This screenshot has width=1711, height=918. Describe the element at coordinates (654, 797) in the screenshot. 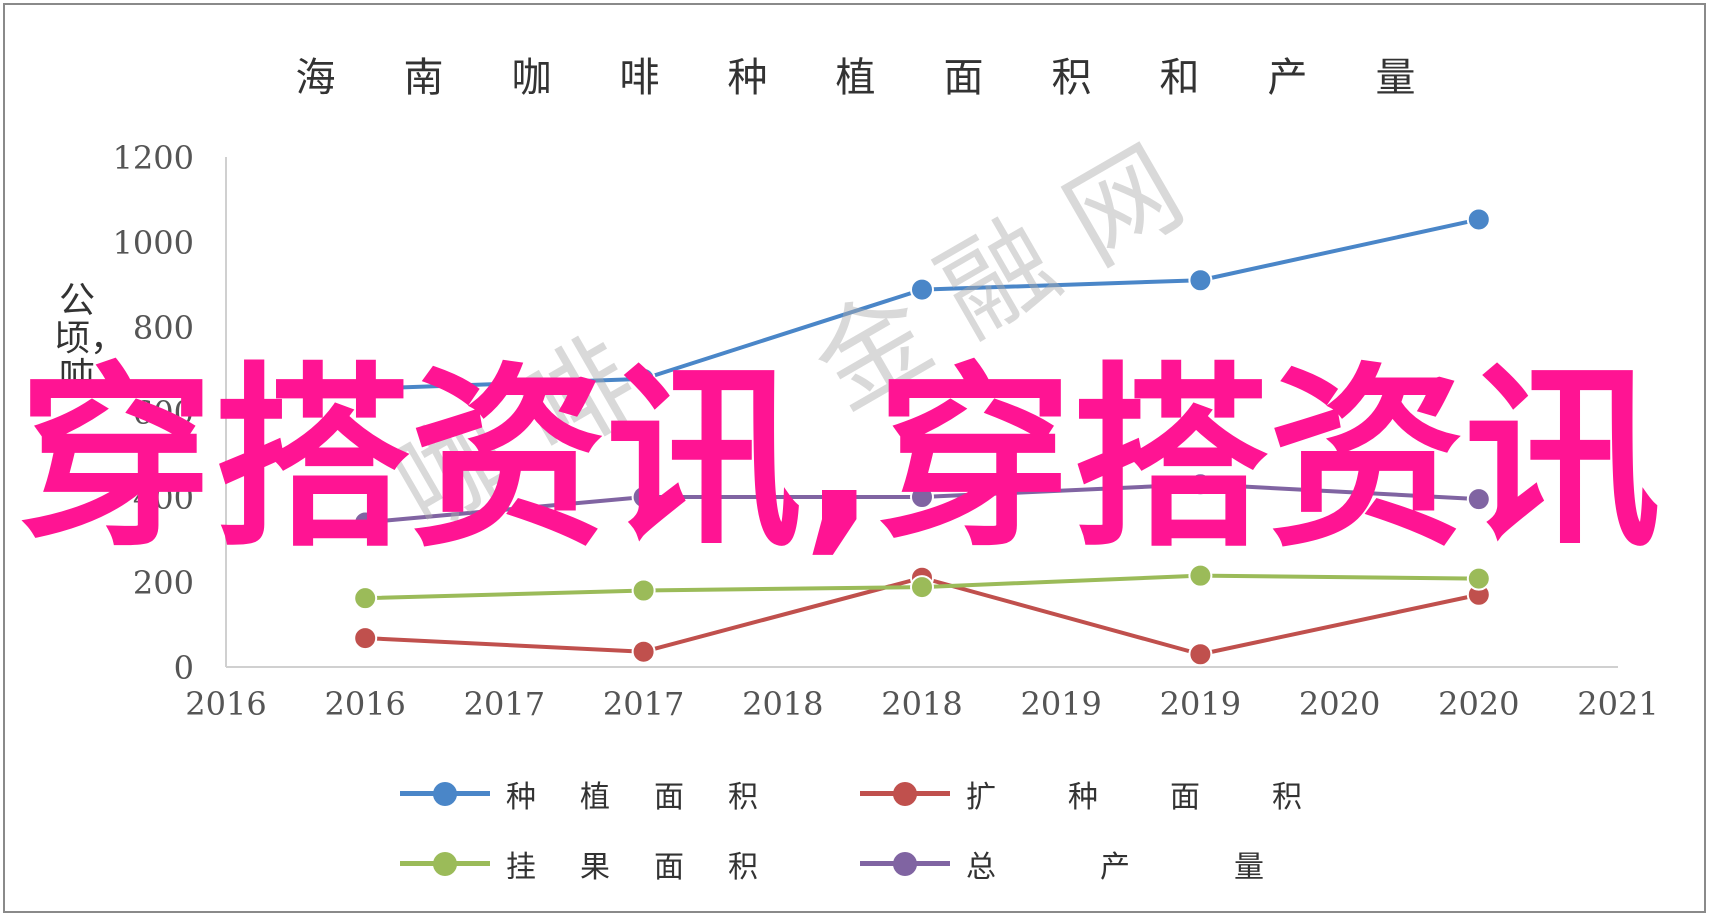

I see `legend-label: 种植面积` at that location.